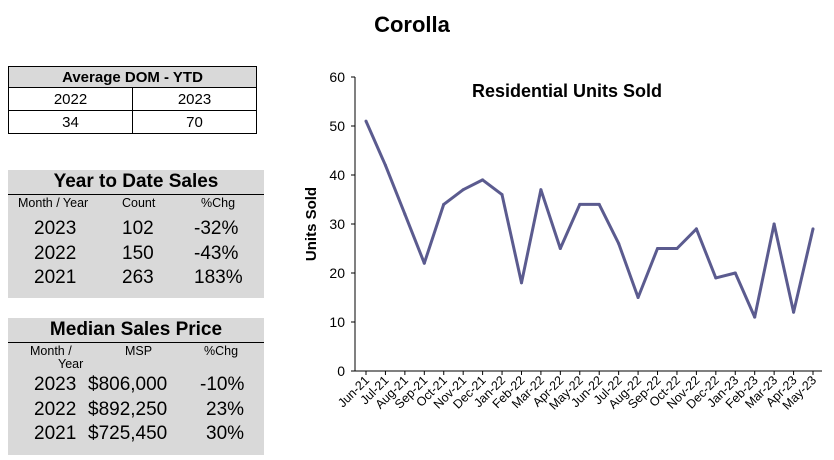 This screenshot has width=834, height=460. I want to click on msp-row: 2022 $892,250 23%, so click(136, 410).